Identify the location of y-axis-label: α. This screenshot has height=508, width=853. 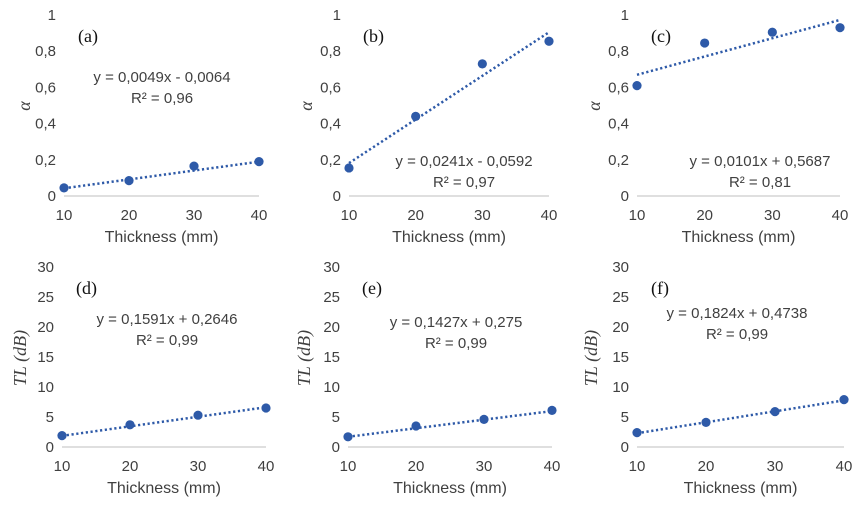
(594, 106).